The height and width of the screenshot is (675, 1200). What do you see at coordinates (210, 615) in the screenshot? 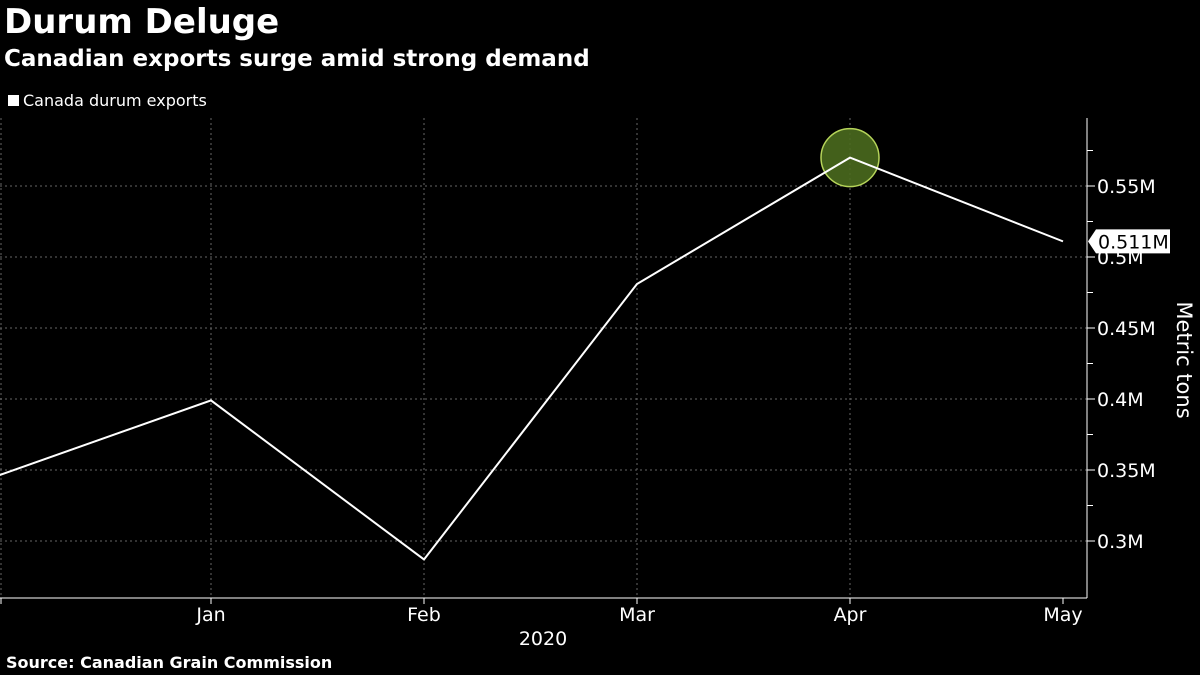
I see `x-tick-label: Jan` at bounding box center [210, 615].